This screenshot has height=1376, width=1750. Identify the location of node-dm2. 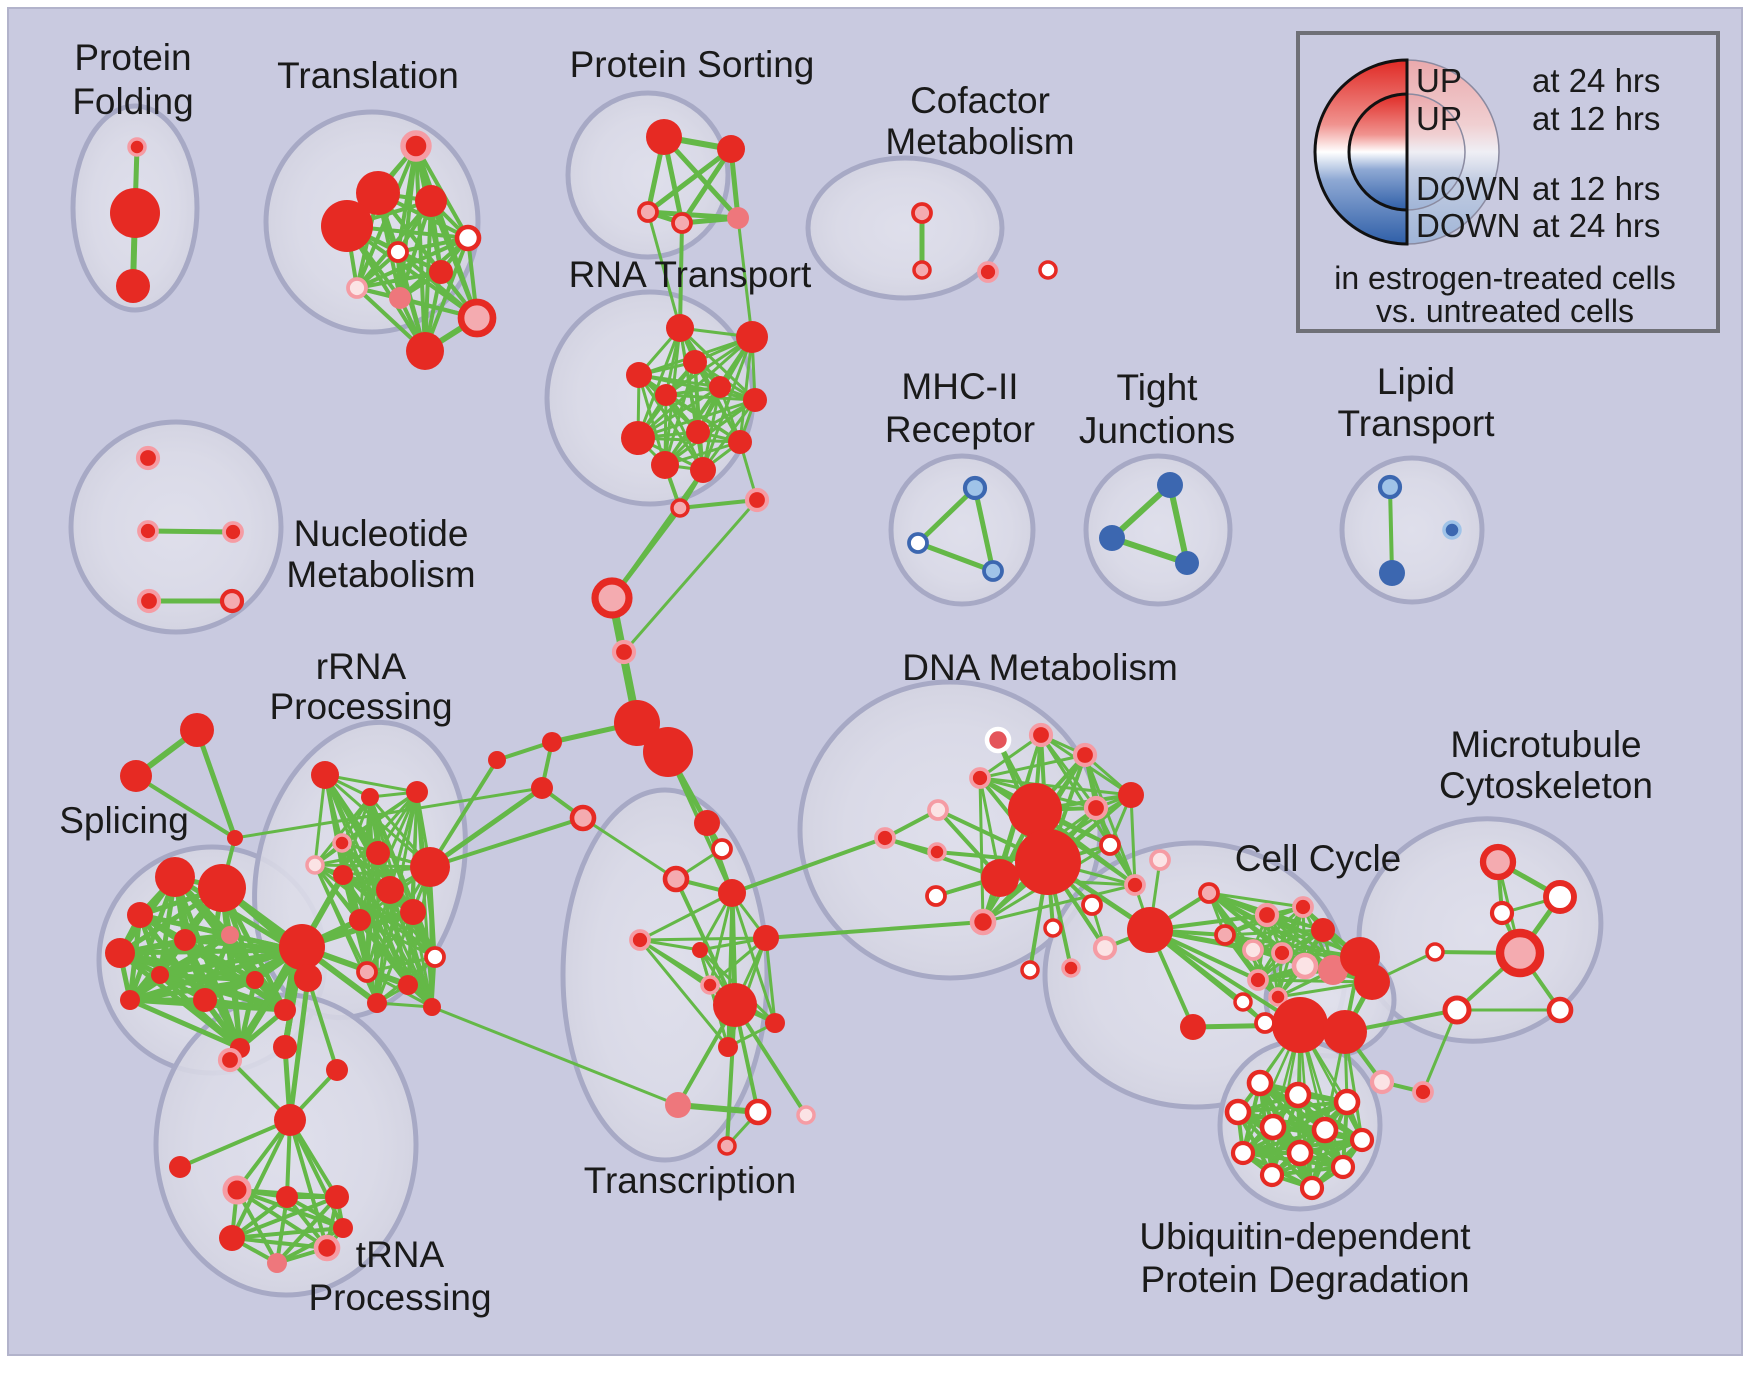
(1041, 735).